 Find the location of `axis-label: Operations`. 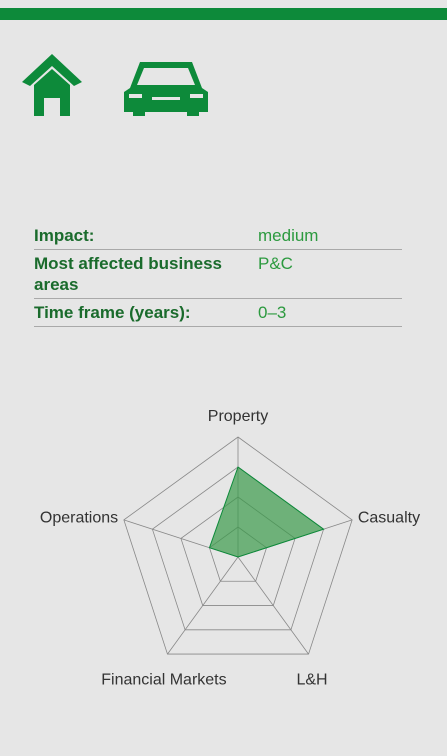

axis-label: Operations is located at coordinates (79, 517).